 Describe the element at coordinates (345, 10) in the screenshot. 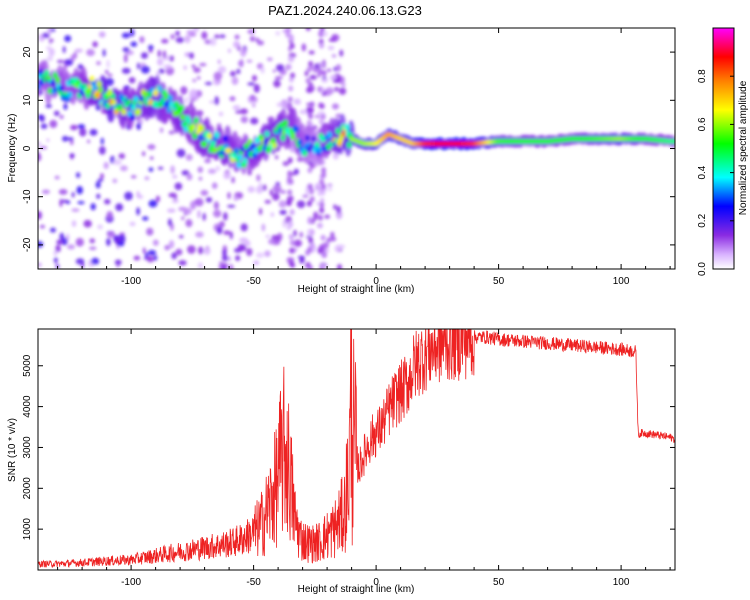

I see `figure-title: PAZ1.2024.240.06.13.G23` at that location.